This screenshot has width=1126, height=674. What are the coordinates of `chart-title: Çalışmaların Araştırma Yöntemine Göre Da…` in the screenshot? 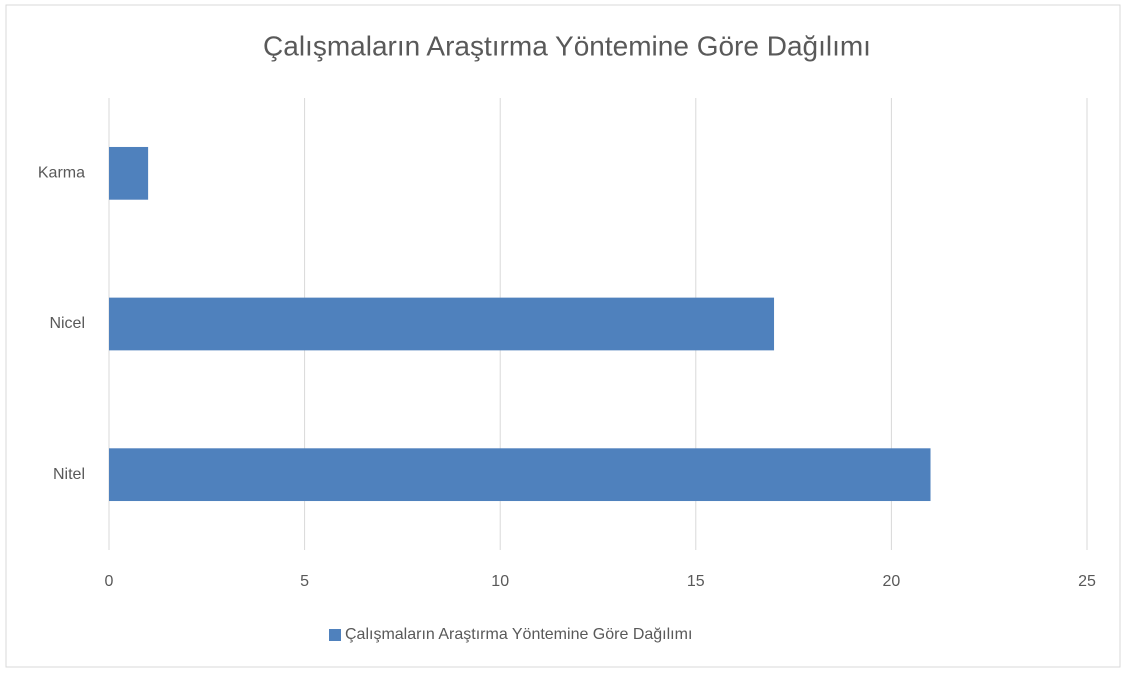 It's located at (567, 45).